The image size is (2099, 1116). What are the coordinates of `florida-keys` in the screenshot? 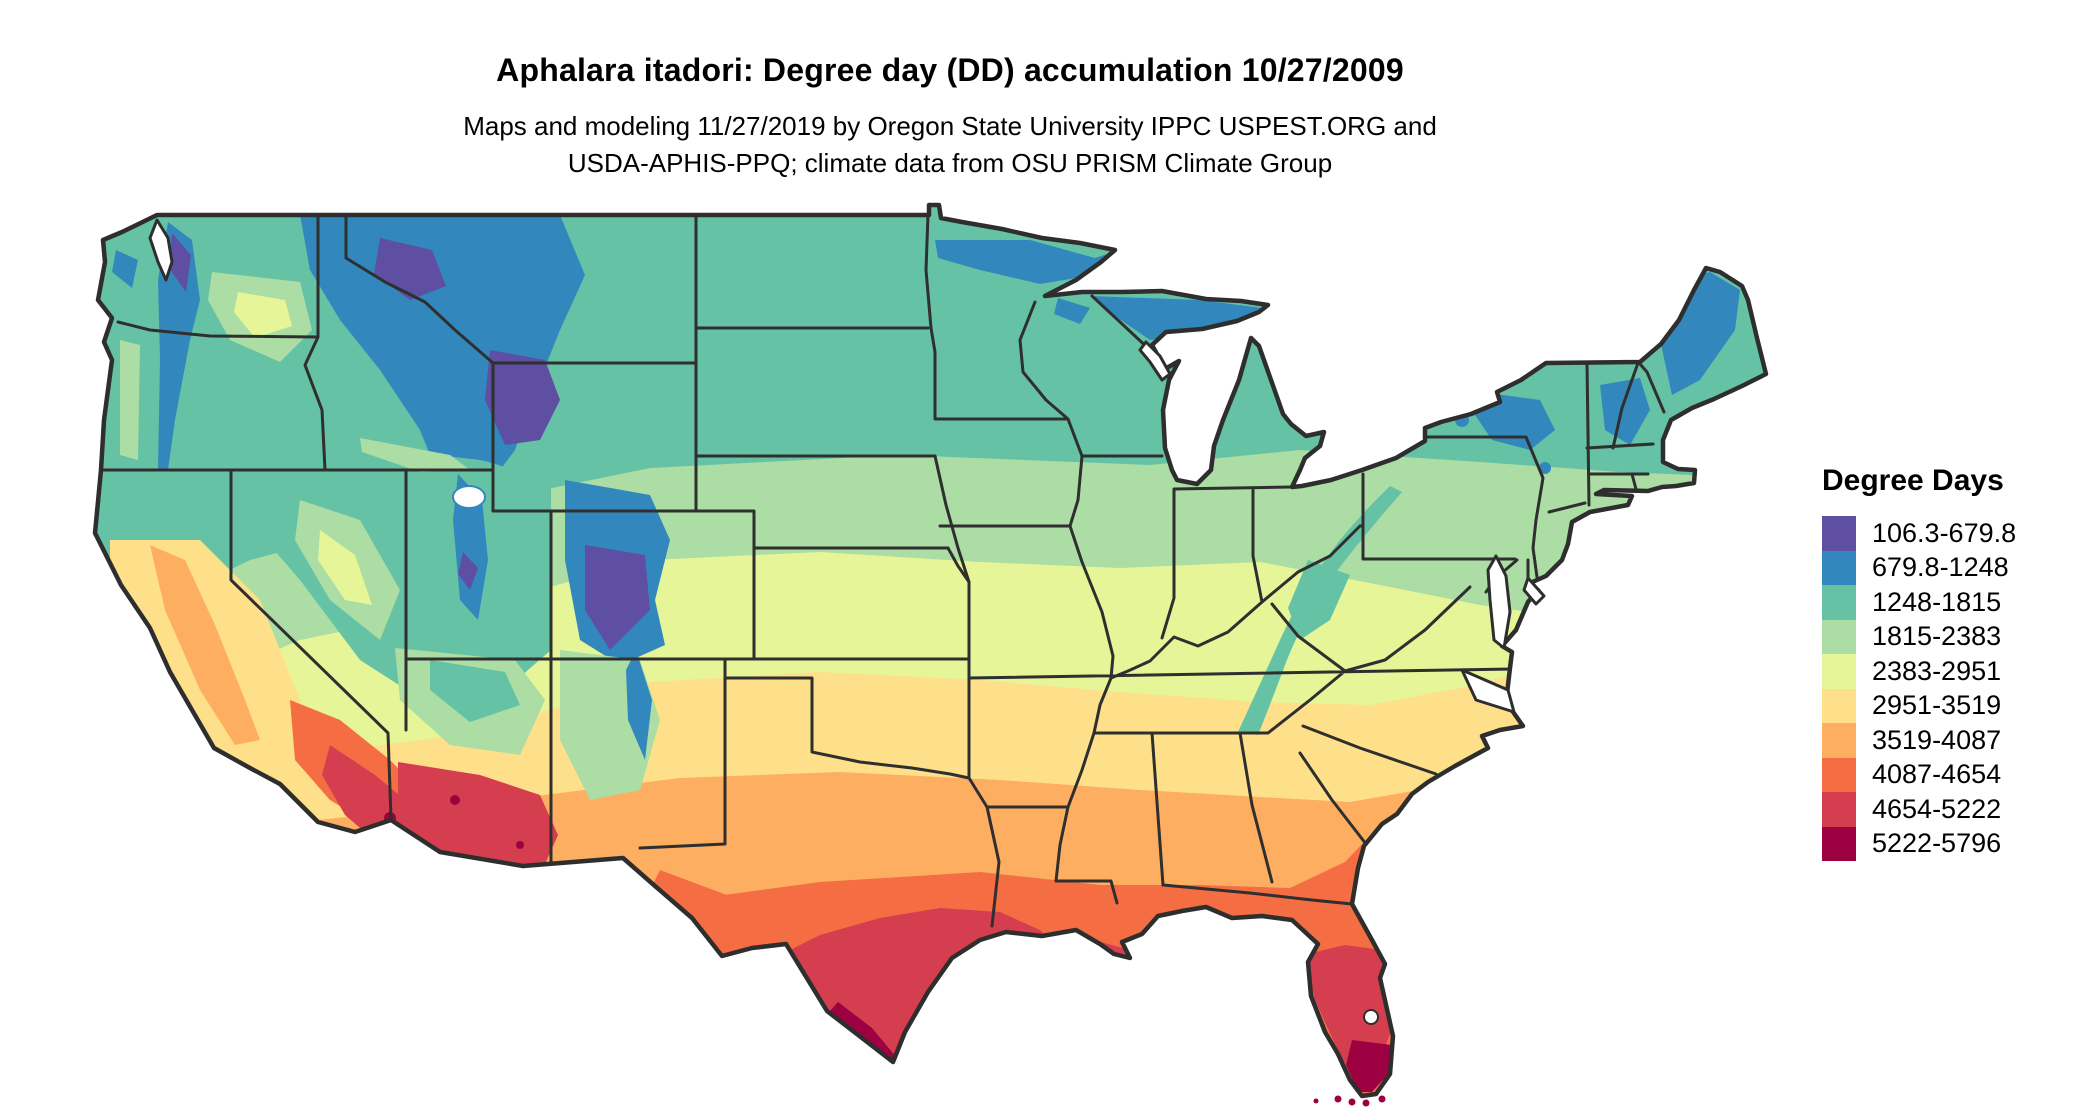 It's located at (1349, 1101).